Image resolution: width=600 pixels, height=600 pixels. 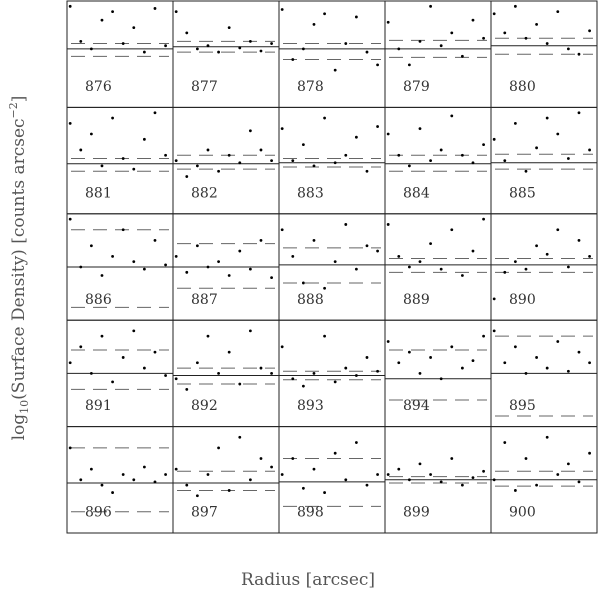 I want to click on y-axis-label: log10(Surface Density) [counts arcsec−2], so click(x=19, y=268).